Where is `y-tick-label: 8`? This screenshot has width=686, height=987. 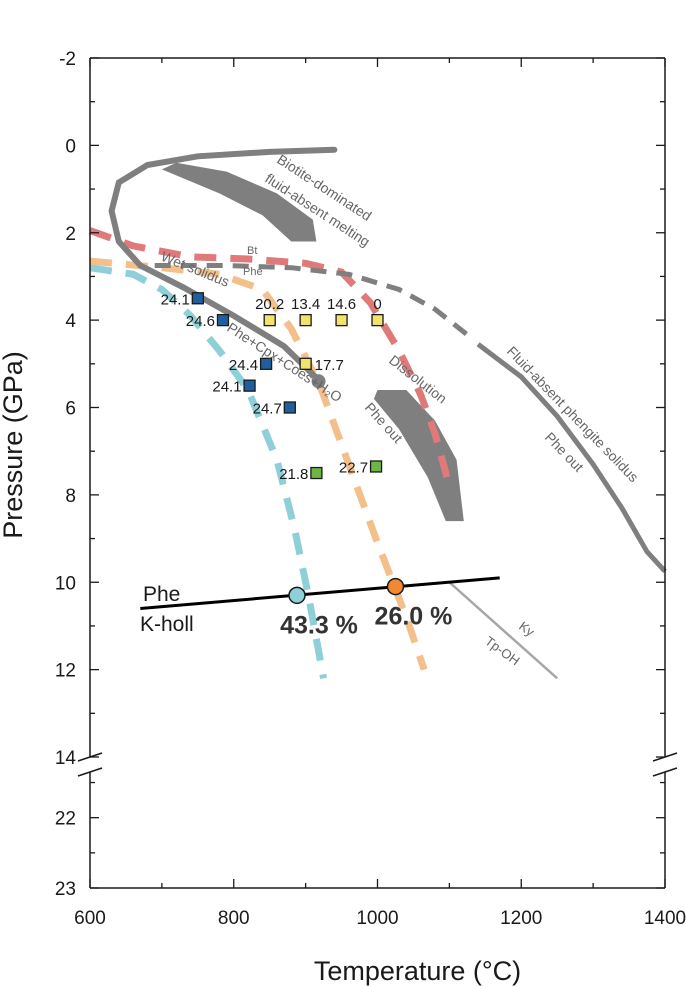
y-tick-label: 8 is located at coordinates (70, 496).